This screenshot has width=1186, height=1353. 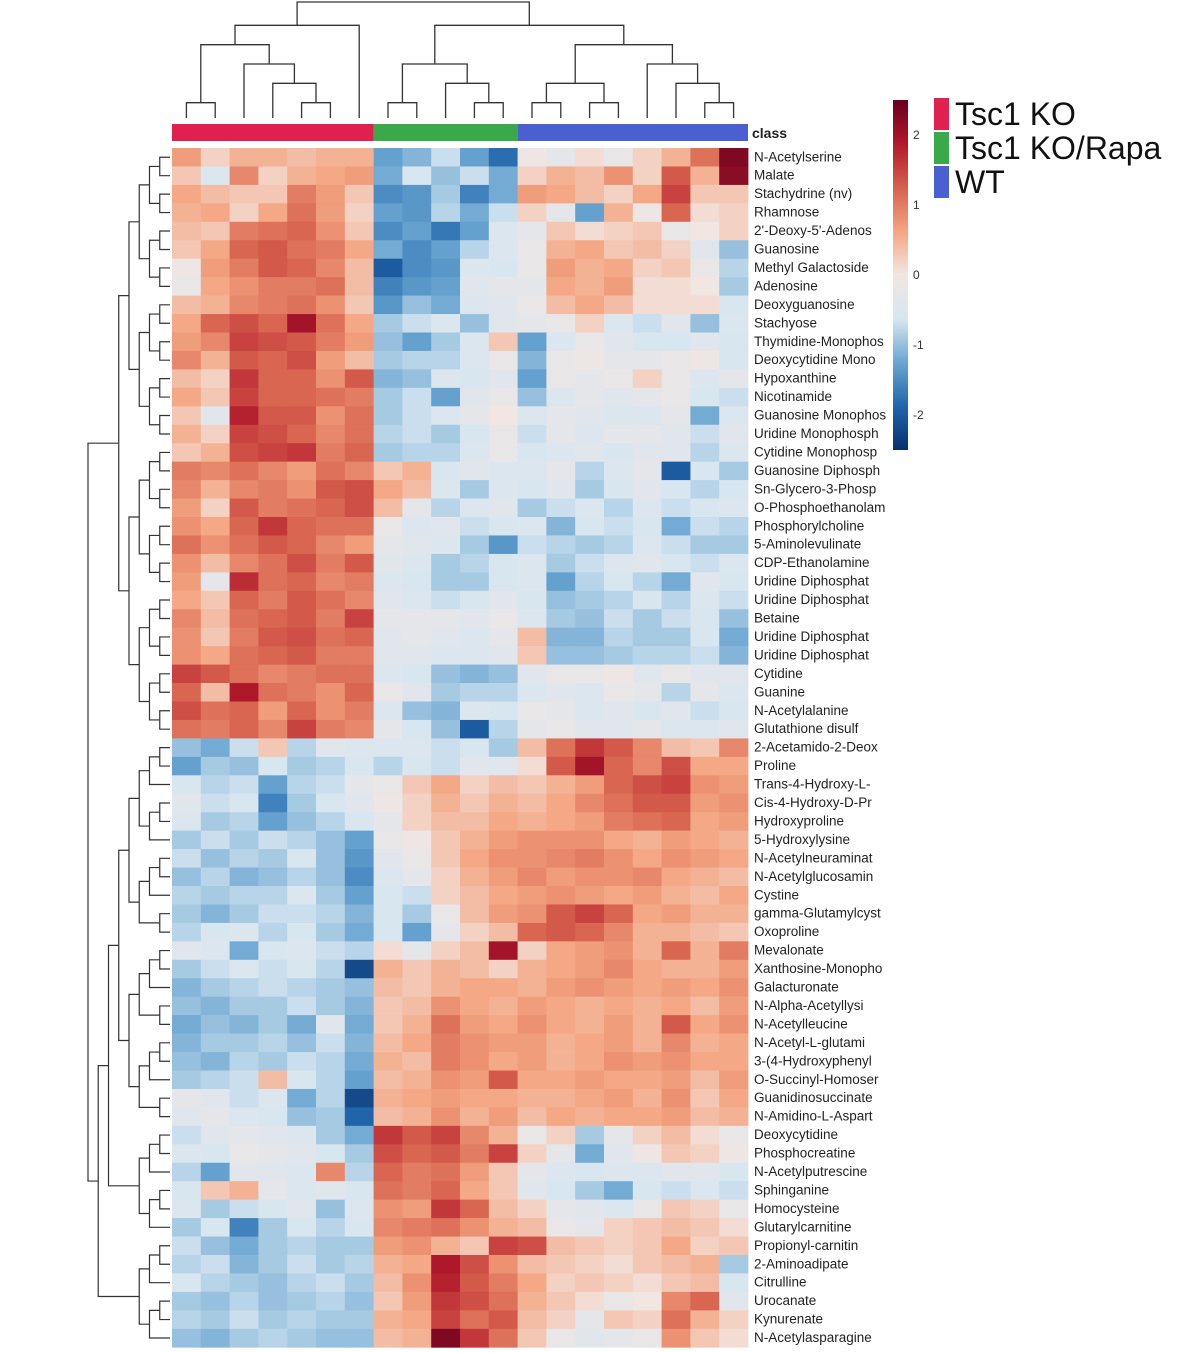 What do you see at coordinates (817, 470) in the screenshot?
I see `metabolite-label: Guanosine Diphosph` at bounding box center [817, 470].